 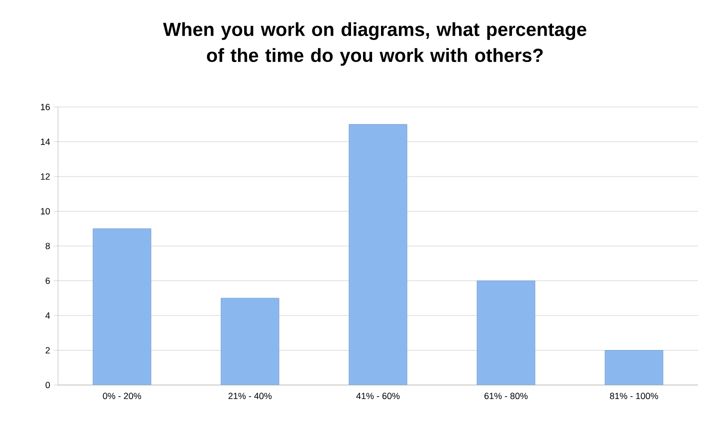 I want to click on y-tick-label: 0, so click(x=48, y=385).